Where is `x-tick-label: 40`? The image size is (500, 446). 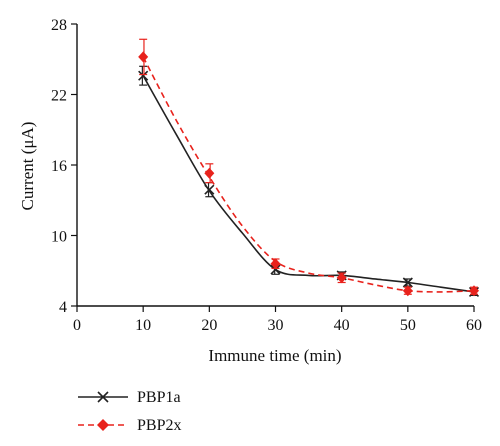 x-tick-label: 40 is located at coordinates (342, 325).